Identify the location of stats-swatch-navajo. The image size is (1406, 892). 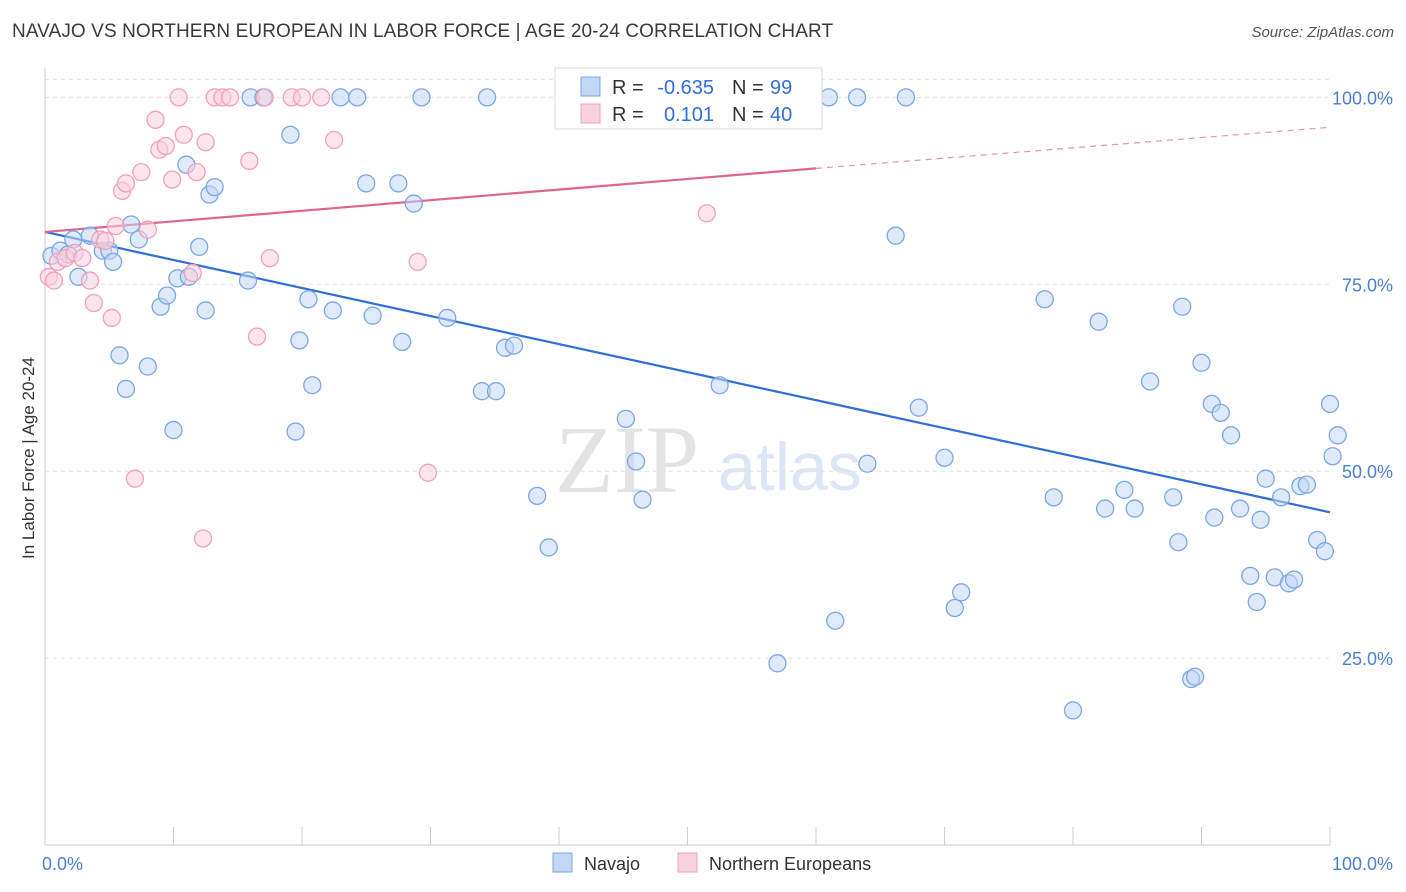
(590, 86).